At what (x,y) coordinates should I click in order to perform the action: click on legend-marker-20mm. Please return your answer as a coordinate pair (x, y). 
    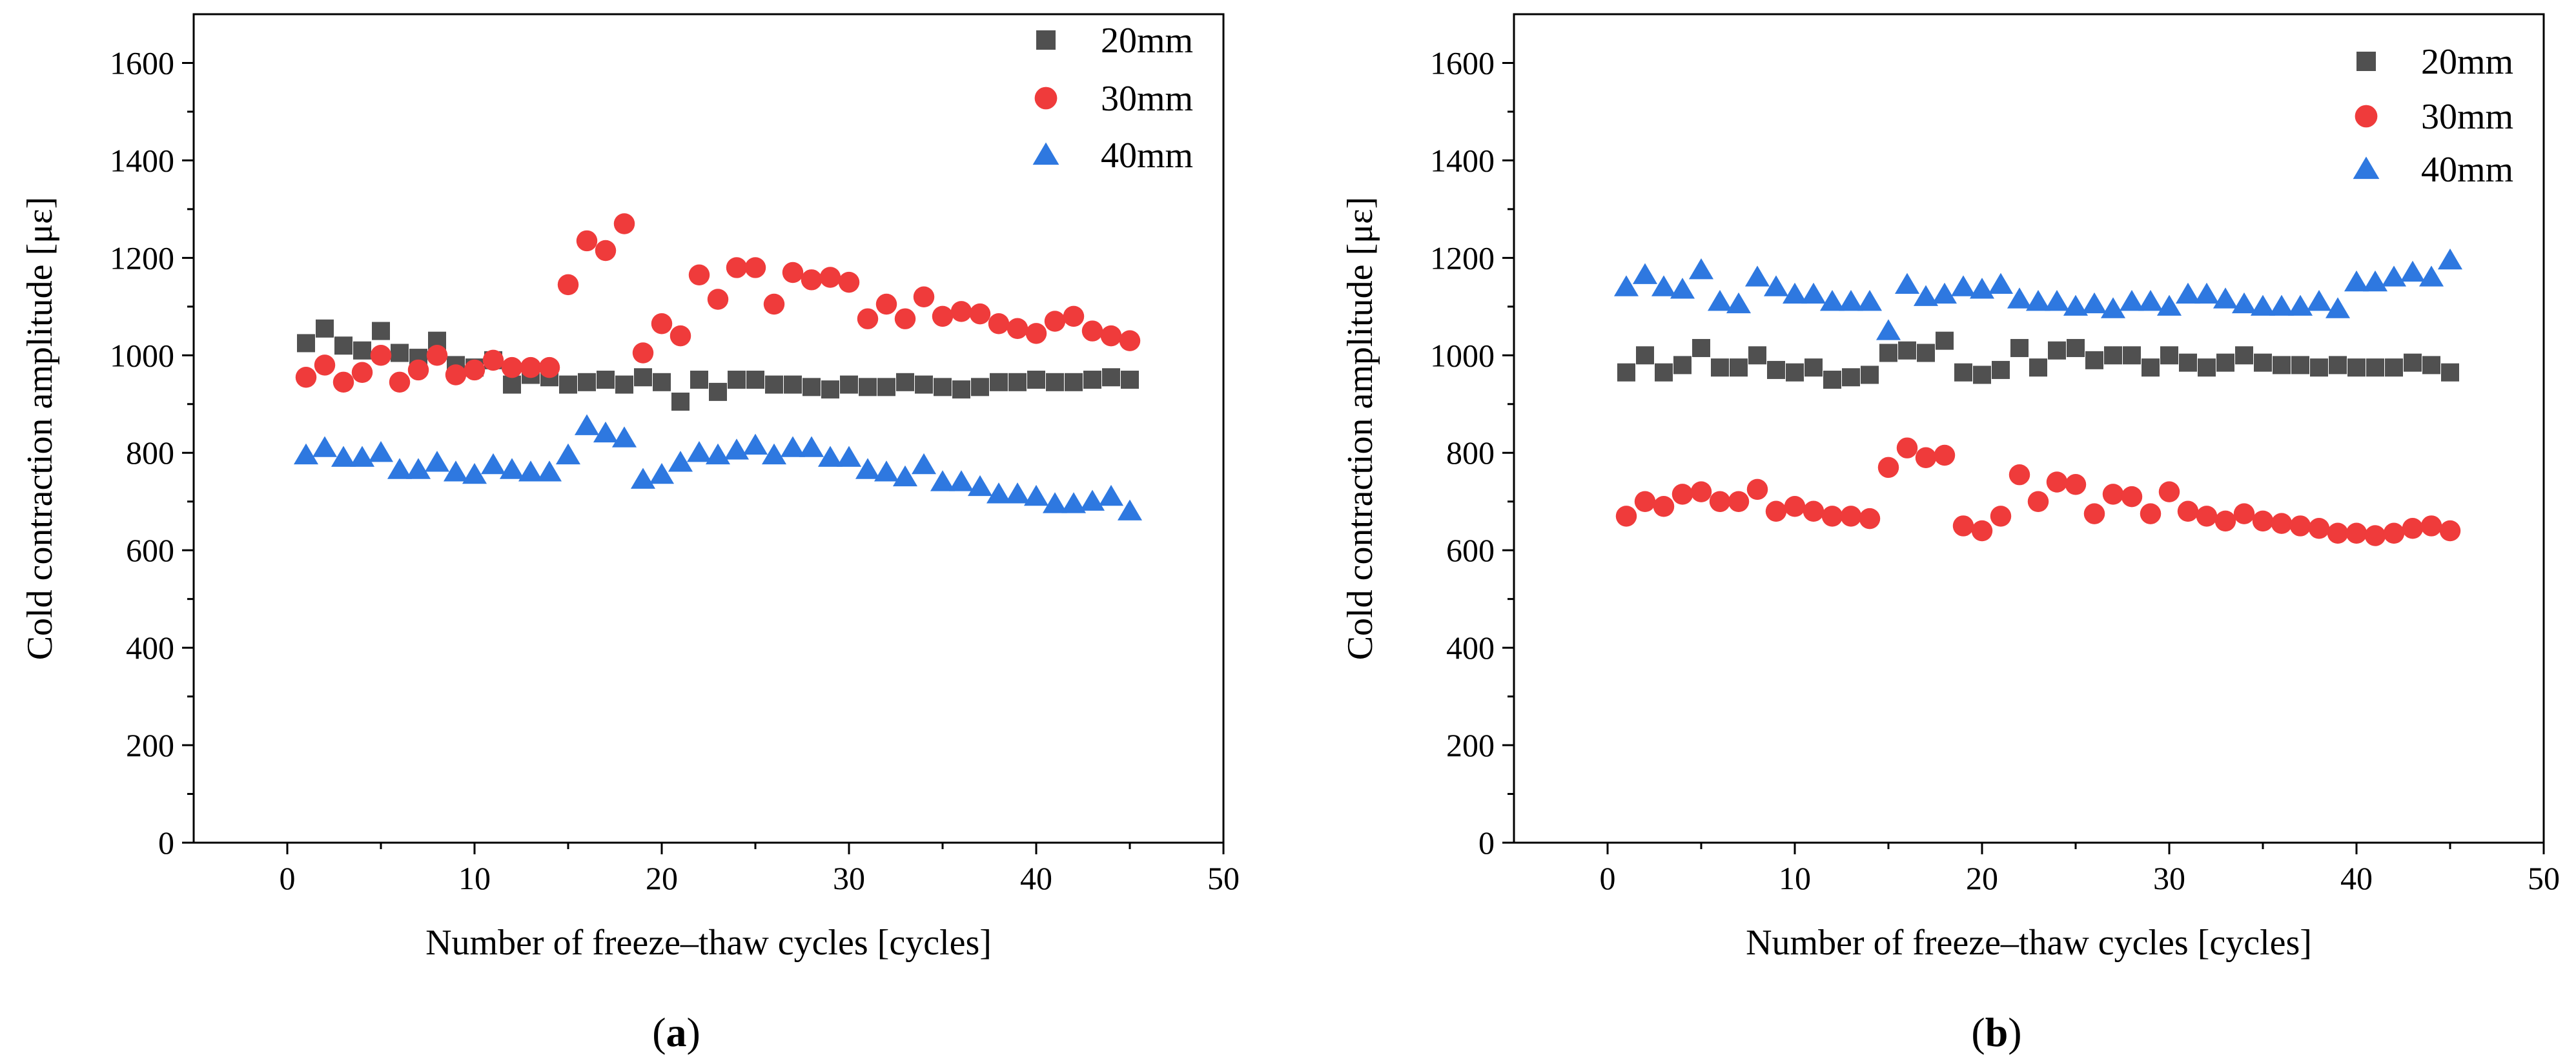
    Looking at the image, I should click on (1046, 40).